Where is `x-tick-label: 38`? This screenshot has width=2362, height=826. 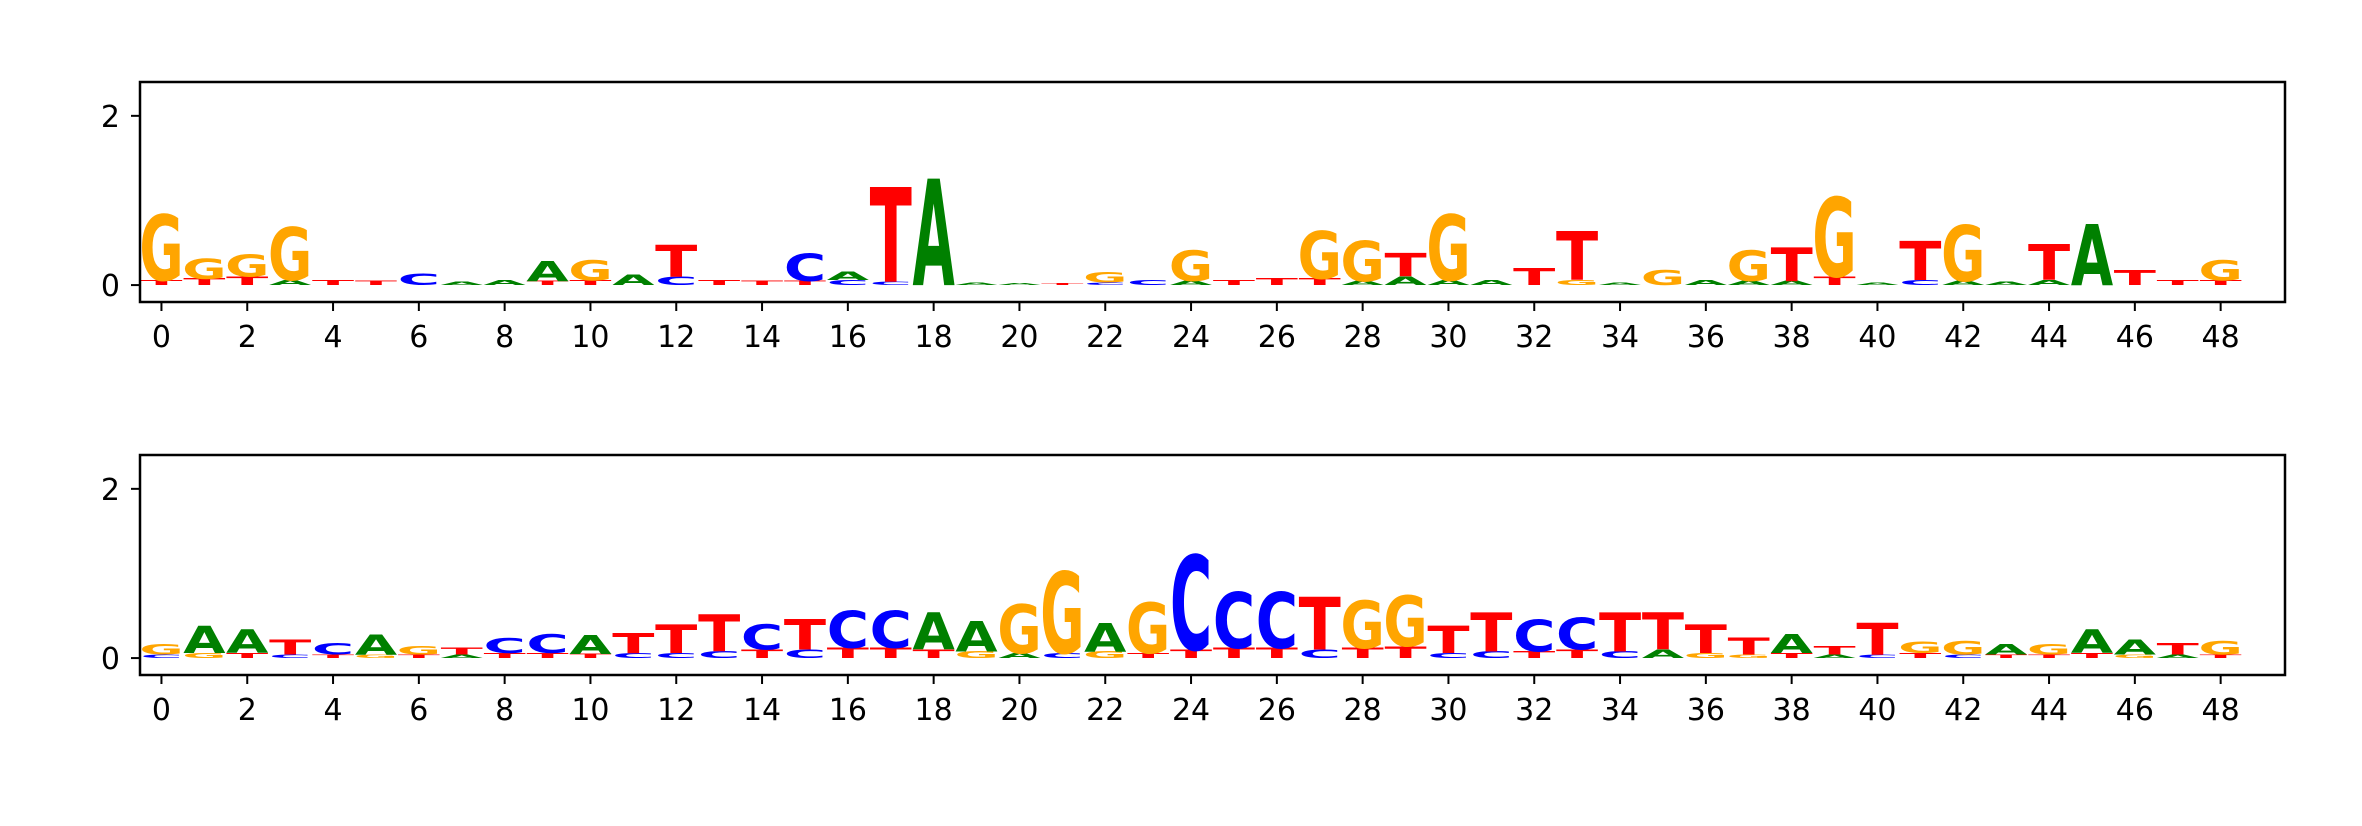 x-tick-label: 38 is located at coordinates (1792, 710).